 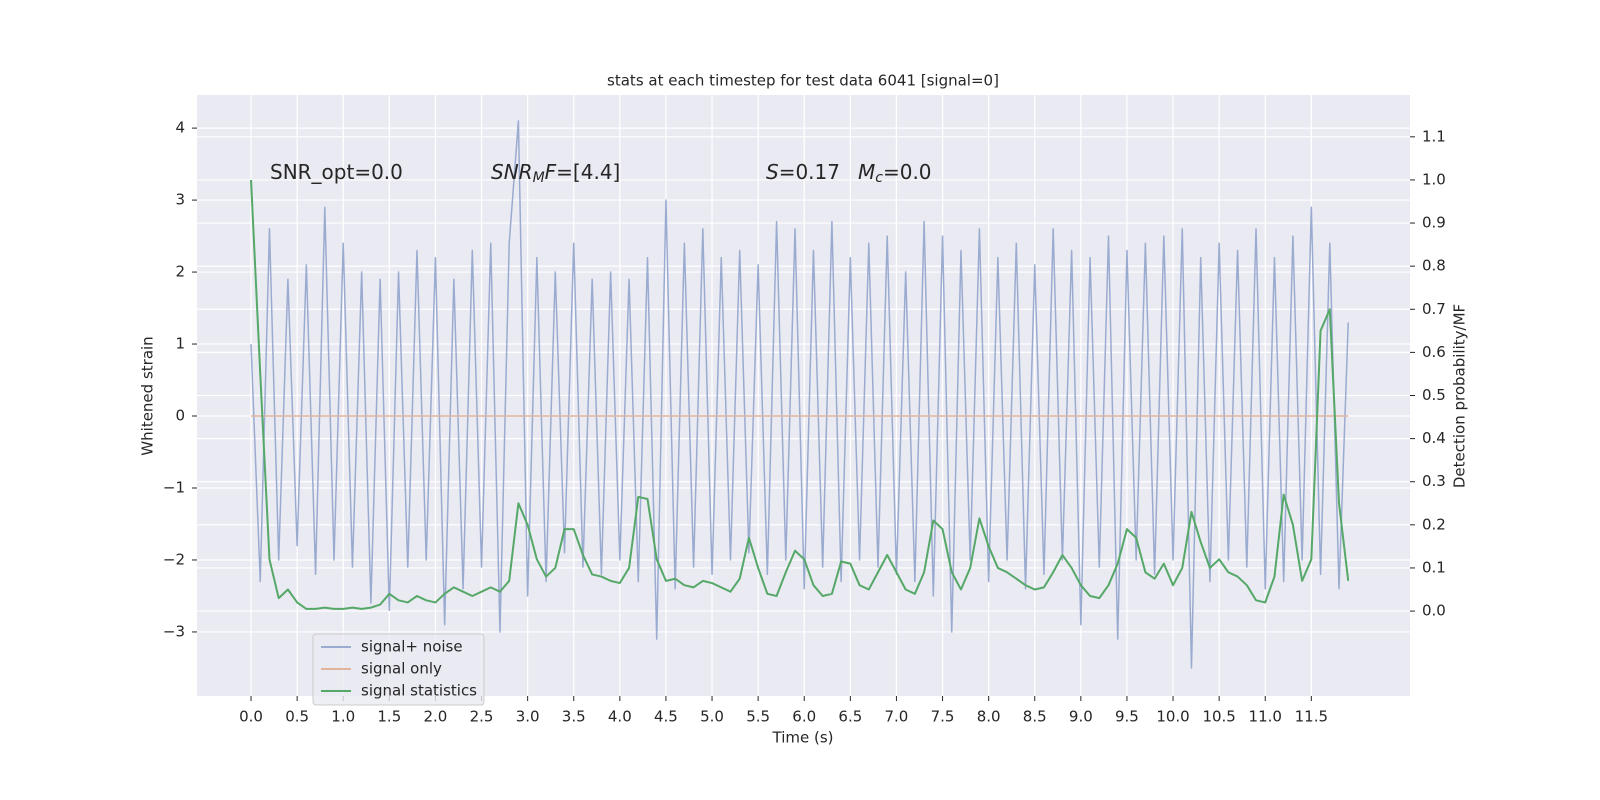 I want to click on annotation-part: =[4.4], so click(x=588, y=172).